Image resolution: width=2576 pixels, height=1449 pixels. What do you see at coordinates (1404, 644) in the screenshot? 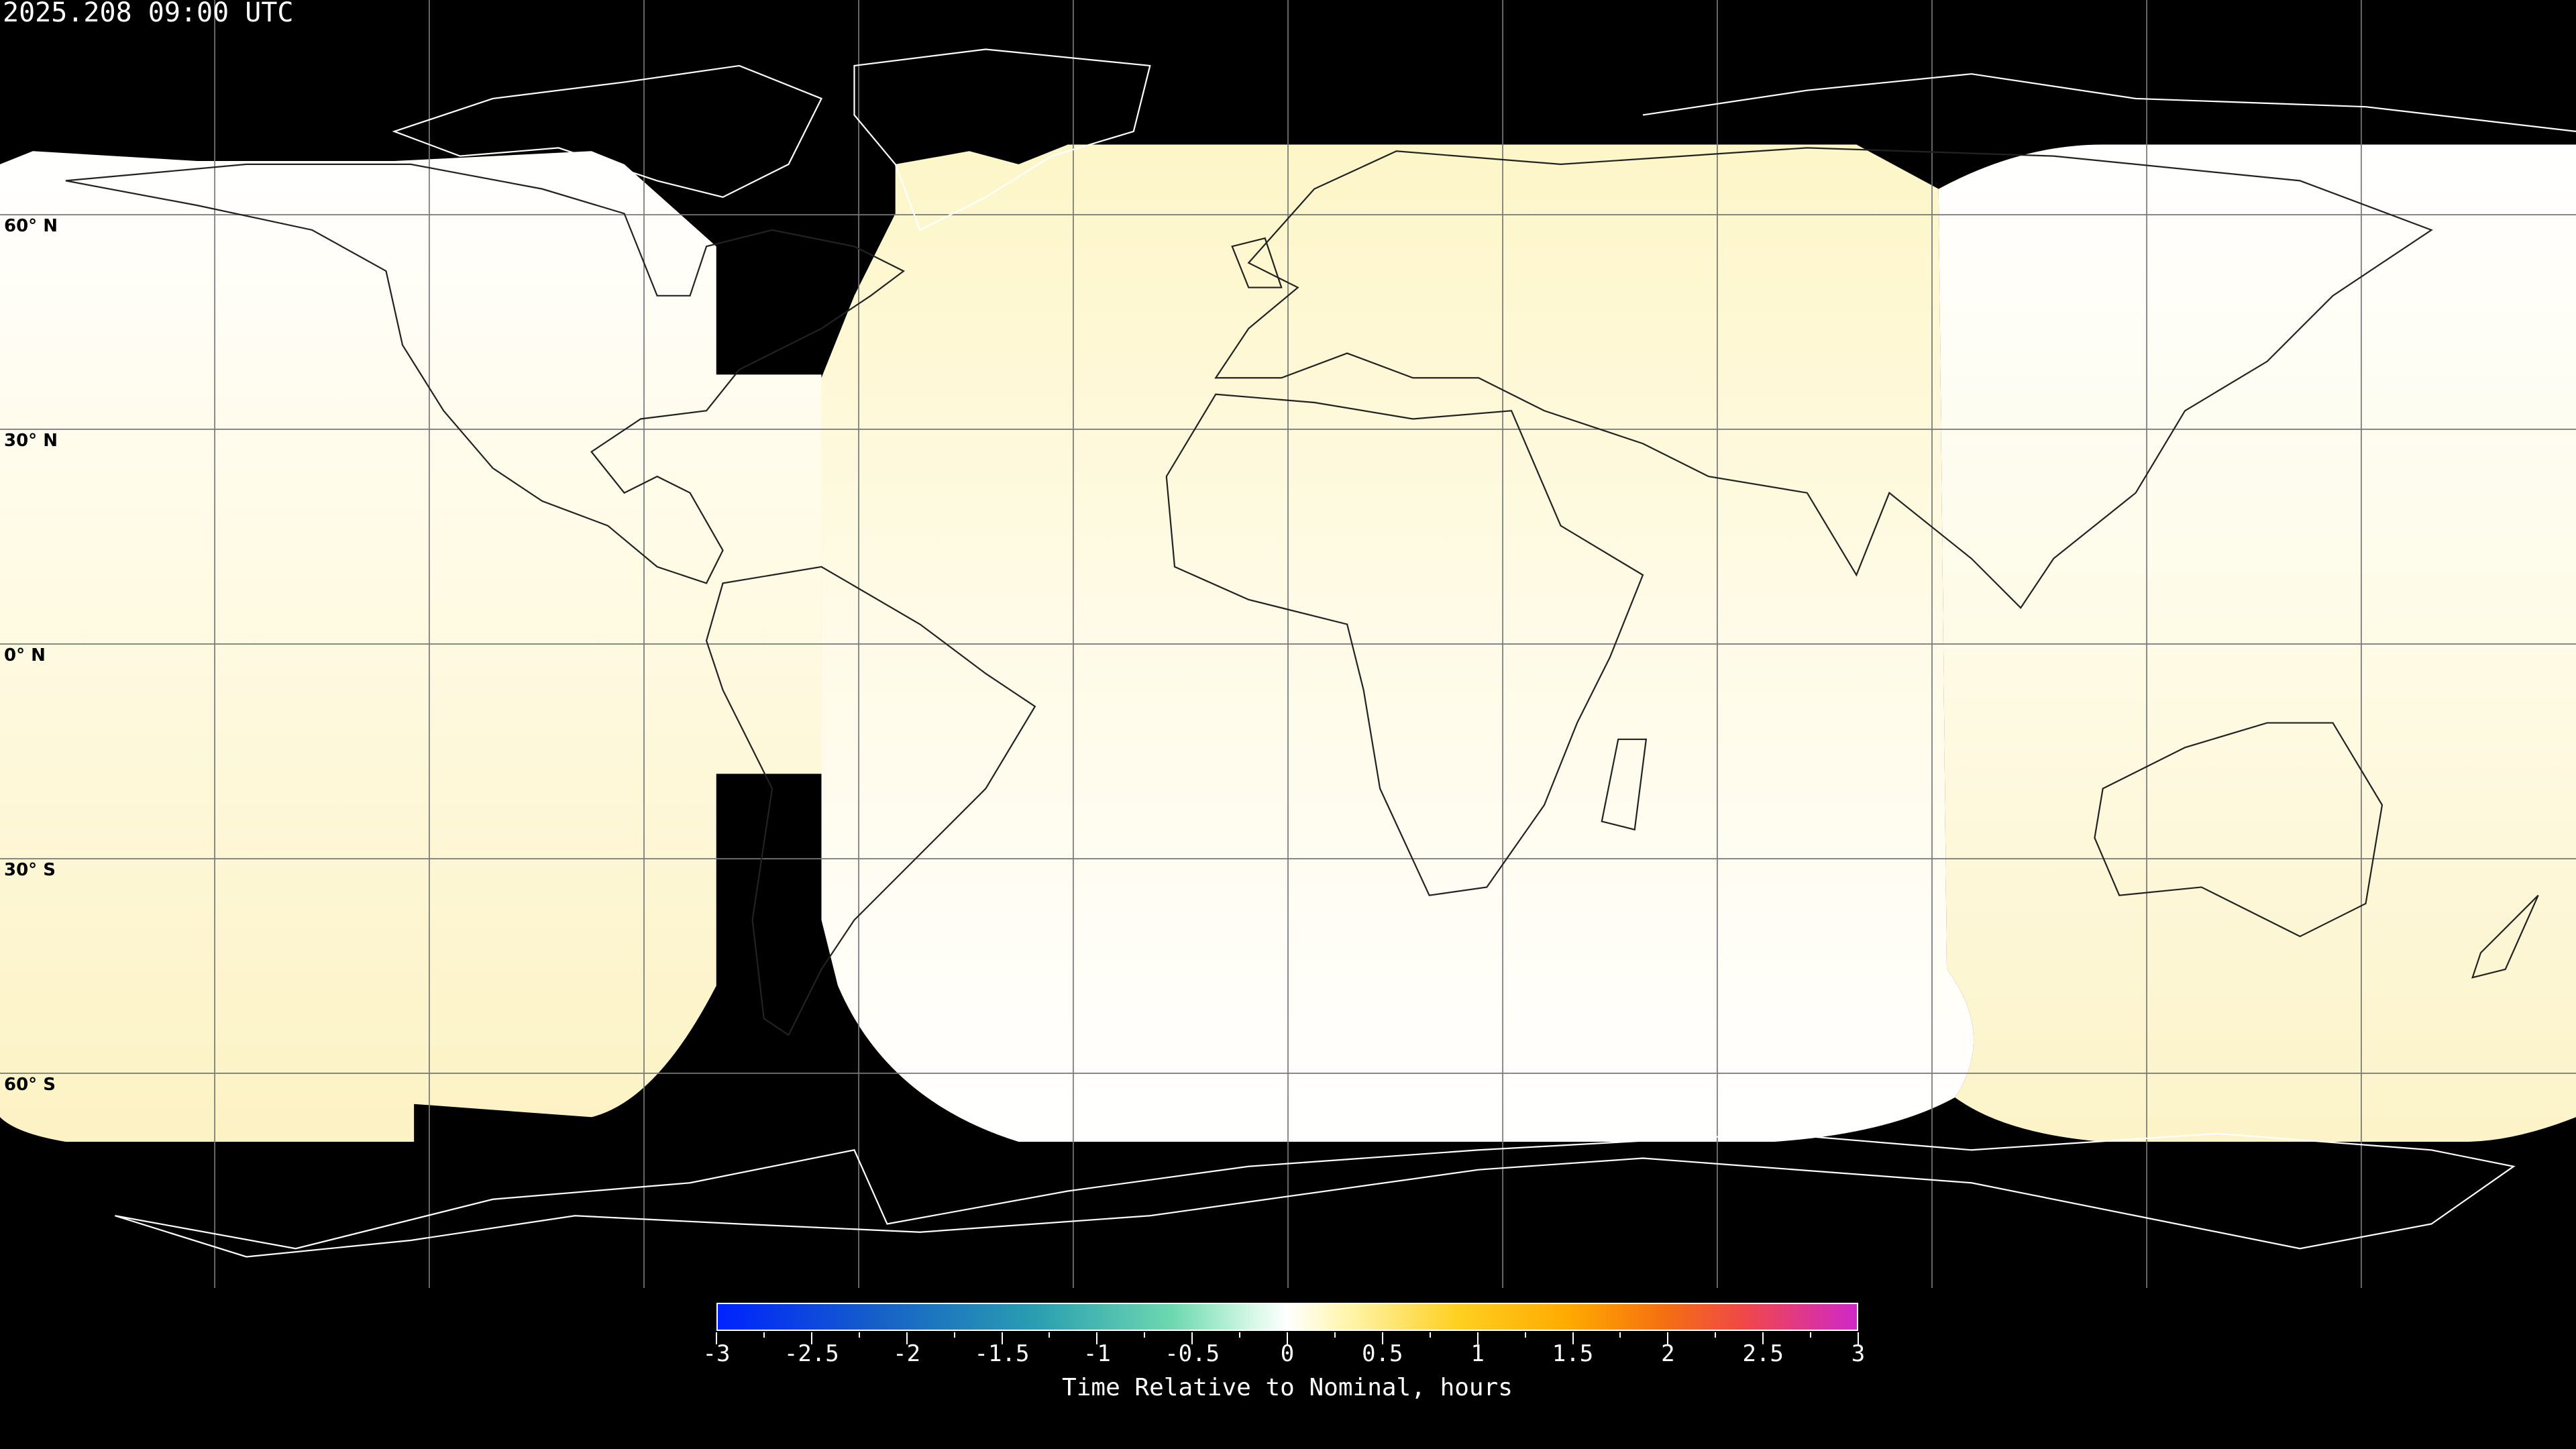
I see `coast-africa` at bounding box center [1404, 644].